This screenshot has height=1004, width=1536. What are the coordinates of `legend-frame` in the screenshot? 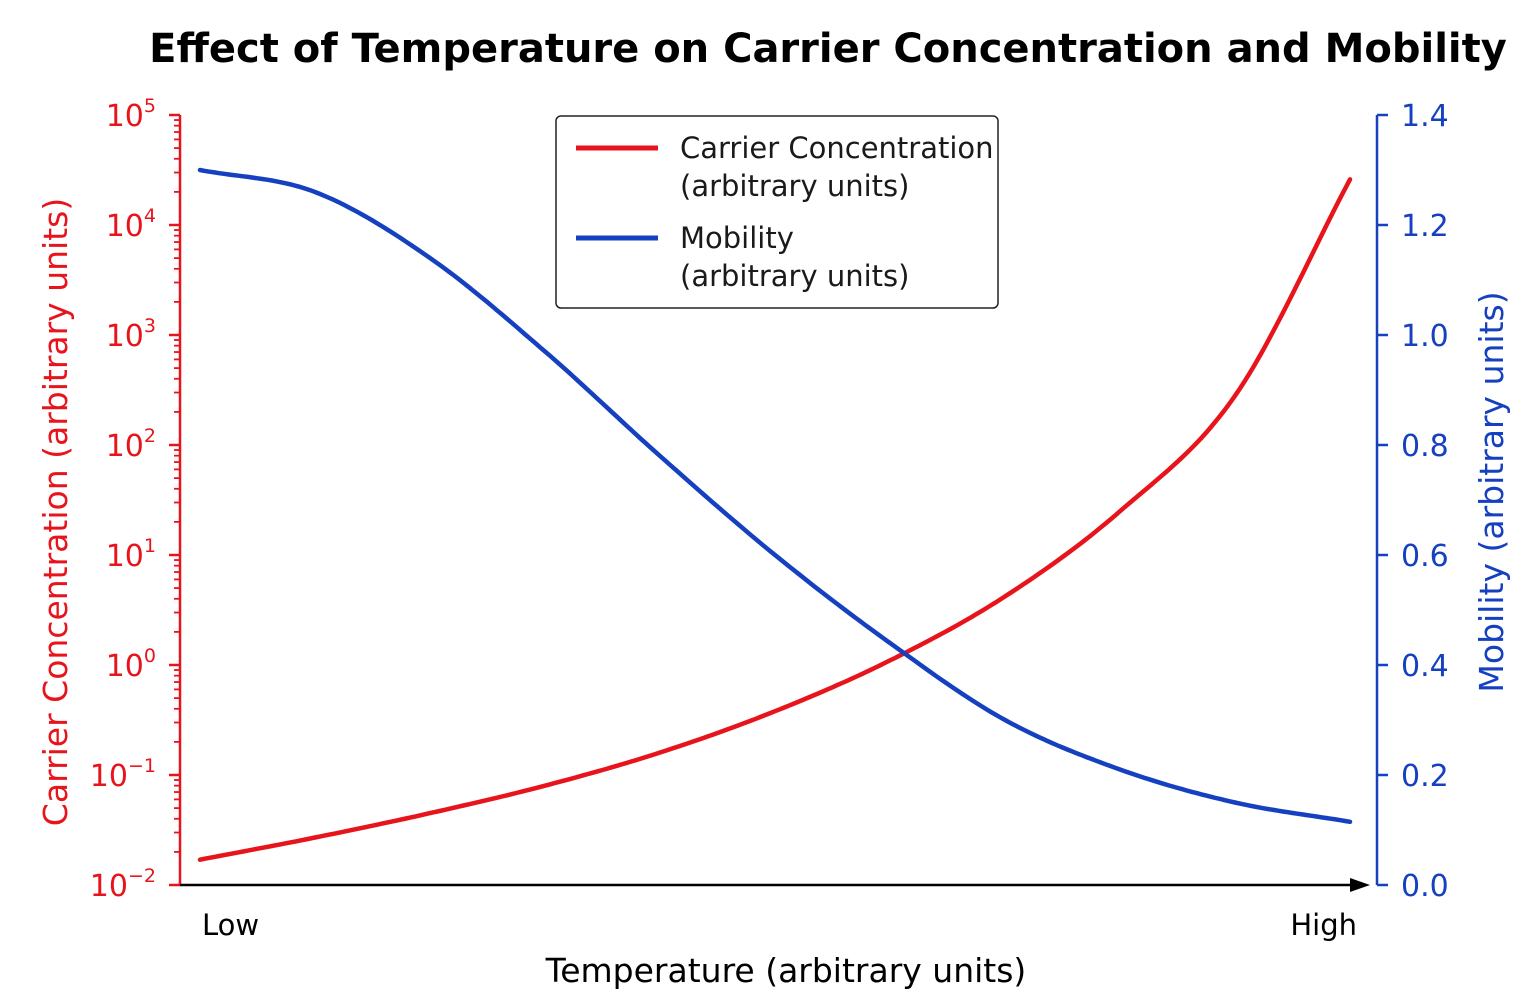 It's located at (777, 212).